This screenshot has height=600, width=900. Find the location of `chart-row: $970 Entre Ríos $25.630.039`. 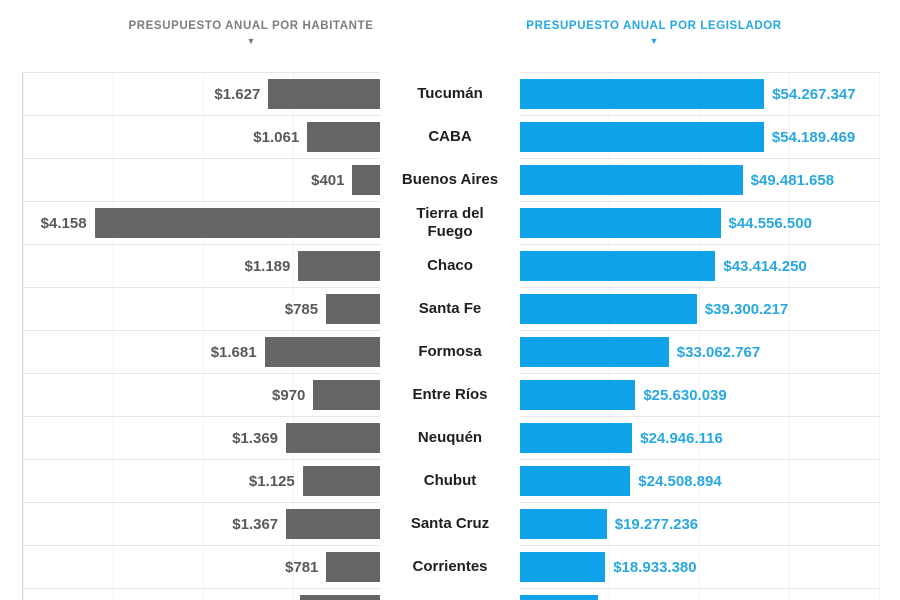

chart-row: $970 Entre Ríos $25.630.039 is located at coordinates (450, 394).